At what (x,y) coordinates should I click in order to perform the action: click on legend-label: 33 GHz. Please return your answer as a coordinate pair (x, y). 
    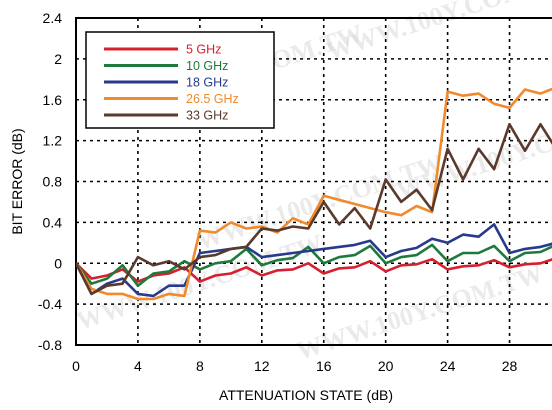
    Looking at the image, I should click on (207, 116).